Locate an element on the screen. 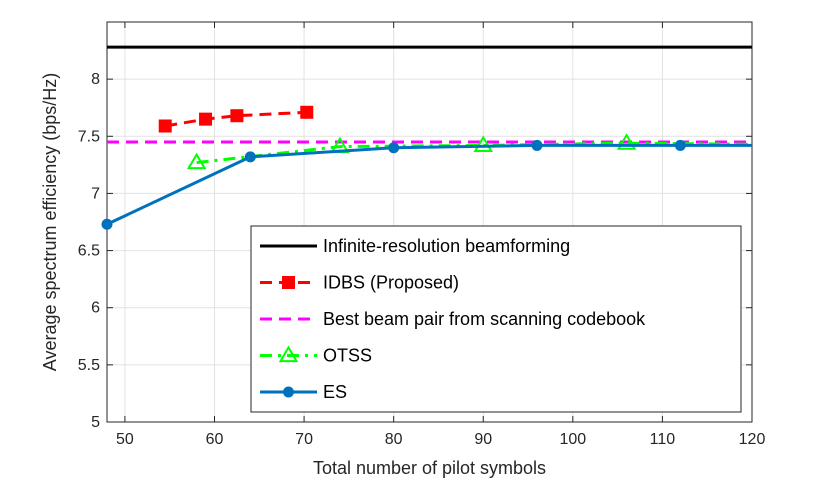  x-tick-label: 120 is located at coordinates (752, 439).